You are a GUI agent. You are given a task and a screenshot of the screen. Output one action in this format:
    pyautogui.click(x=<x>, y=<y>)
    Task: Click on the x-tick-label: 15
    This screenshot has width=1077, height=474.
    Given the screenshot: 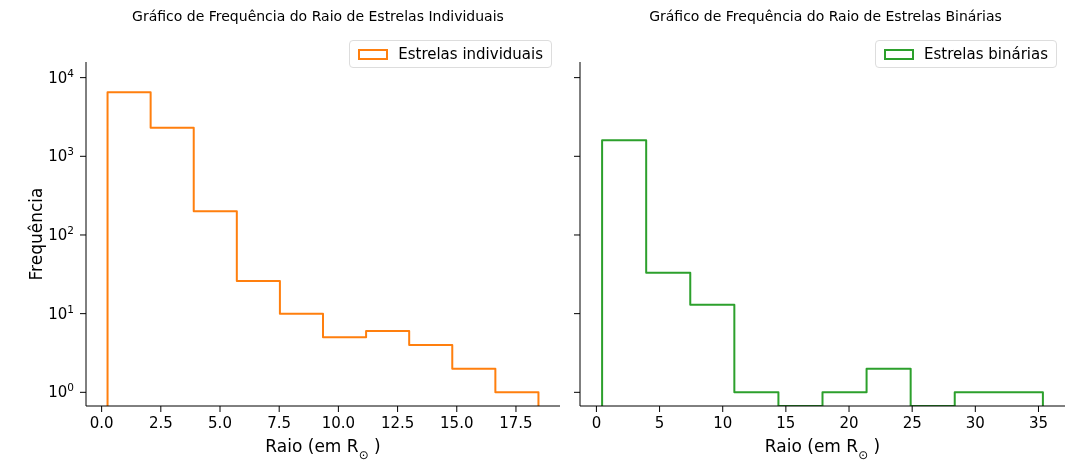 What is the action you would take?
    pyautogui.click(x=786, y=423)
    